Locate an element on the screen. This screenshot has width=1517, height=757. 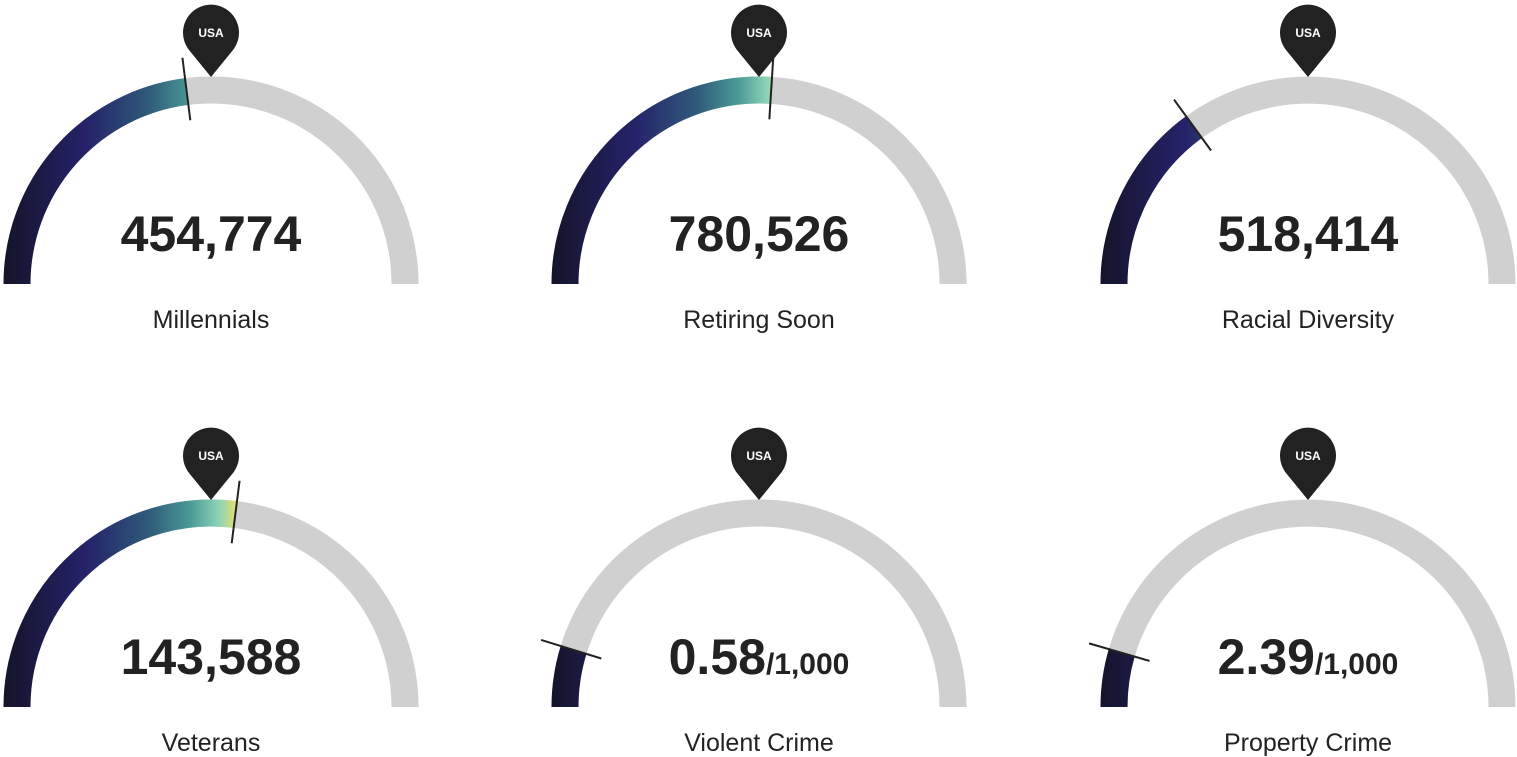
gauge-label: Millennials is located at coordinates (211, 320).